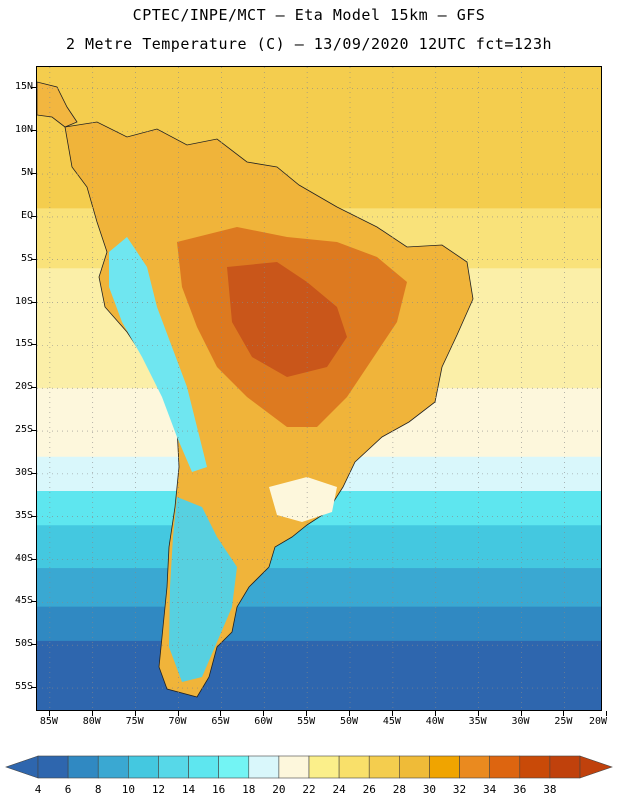 Image resolution: width=618 pixels, height=800 pixels. Describe the element at coordinates (349, 721) in the screenshot. I see `lon-label: 50W` at that location.